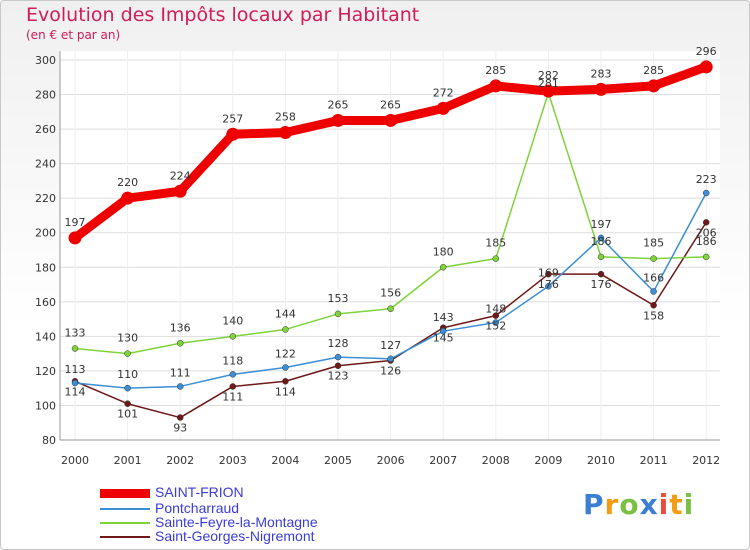  What do you see at coordinates (496, 460) in the screenshot?
I see `x-tick-label: 2008` at bounding box center [496, 460].